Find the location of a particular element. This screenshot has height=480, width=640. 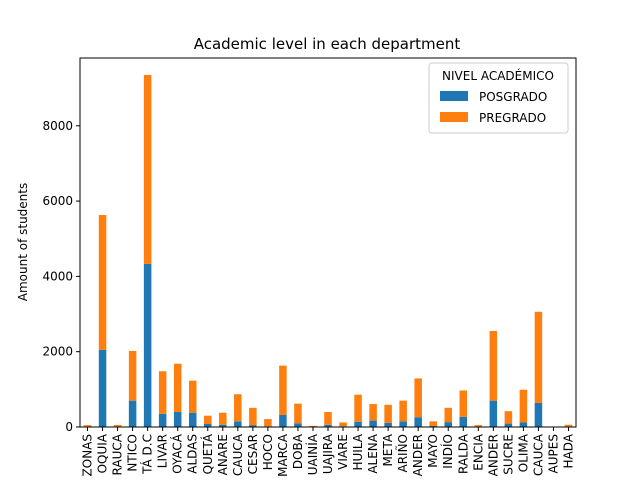

y-axis: 0 2000 4000 6000 8000 is located at coordinates (61, 276).